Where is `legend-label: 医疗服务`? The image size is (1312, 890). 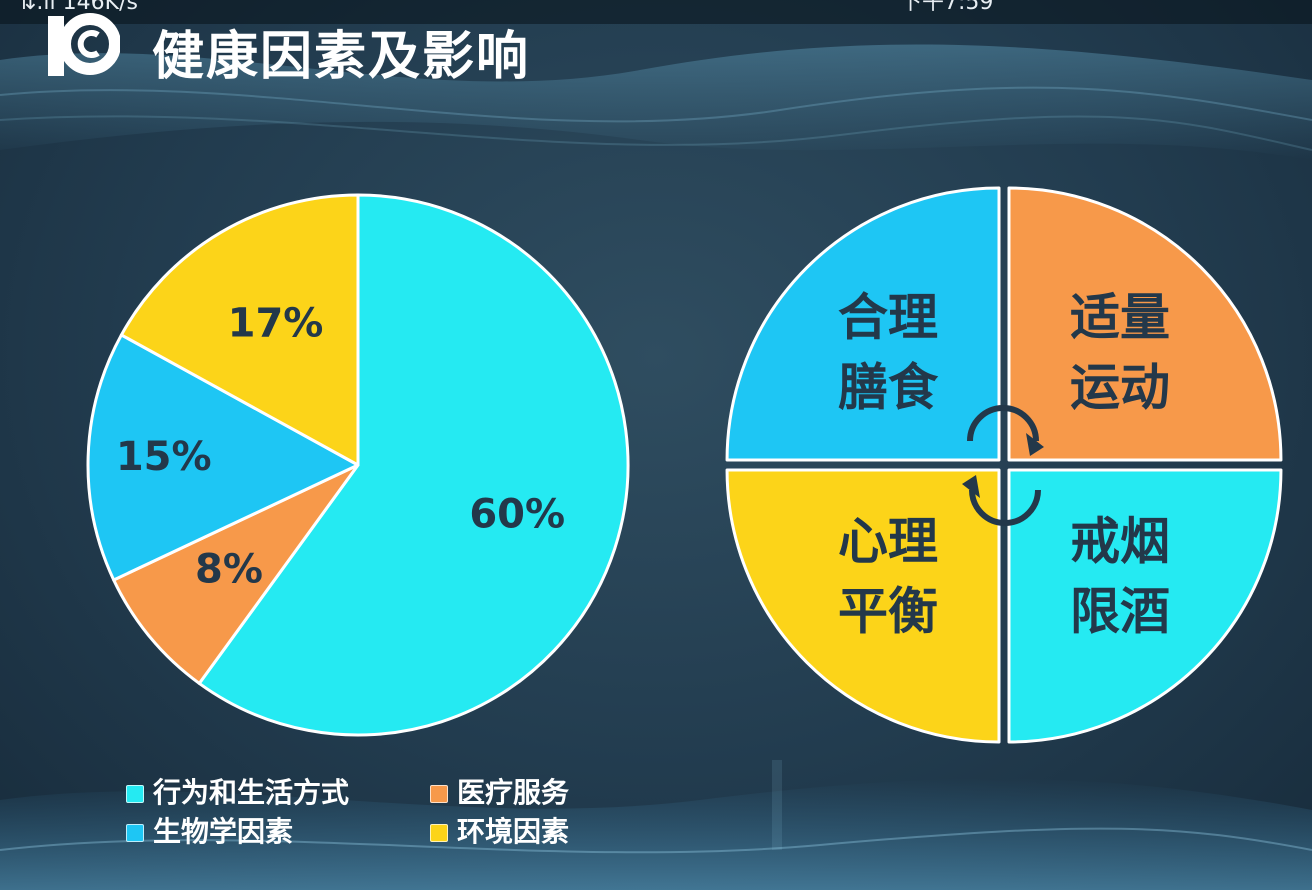
legend-label: 医疗服务 is located at coordinates (513, 792).